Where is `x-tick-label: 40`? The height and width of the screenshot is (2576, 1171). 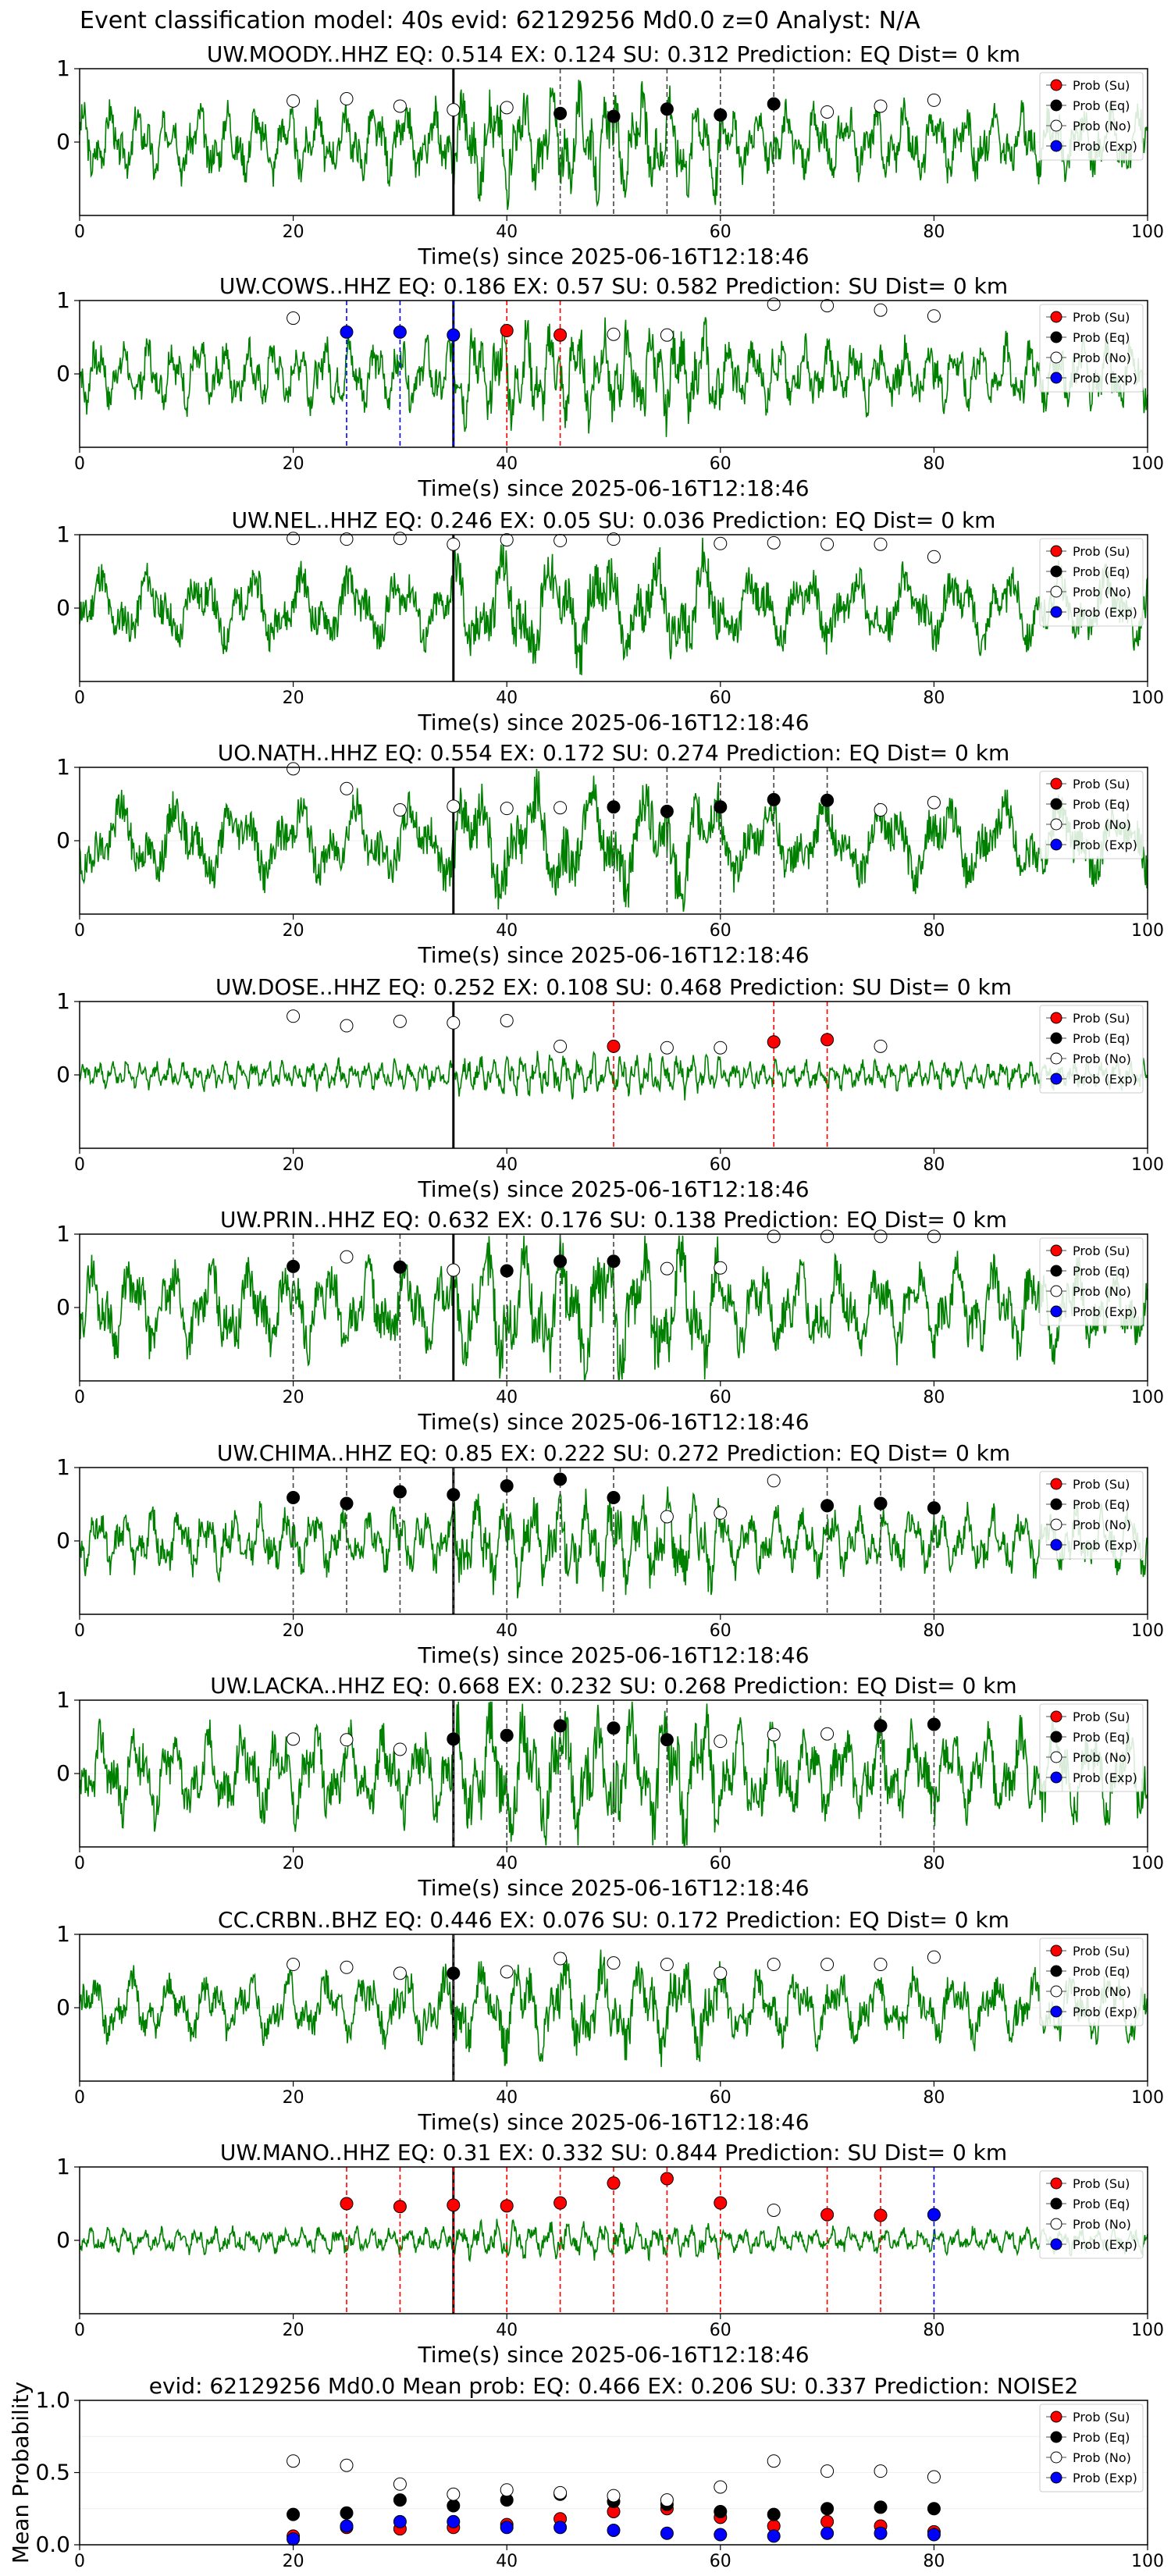 x-tick-label: 40 is located at coordinates (507, 1165).